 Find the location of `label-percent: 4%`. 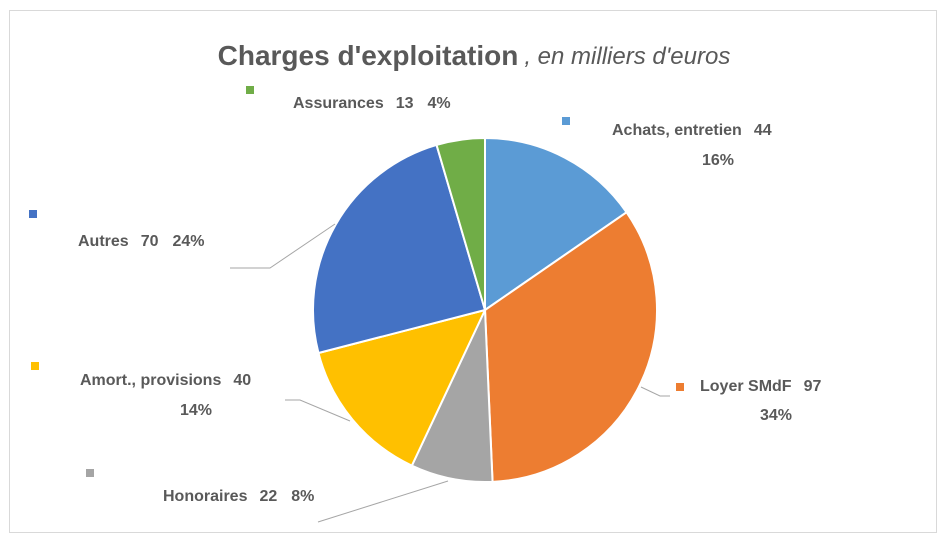

label-percent: 4% is located at coordinates (439, 103).